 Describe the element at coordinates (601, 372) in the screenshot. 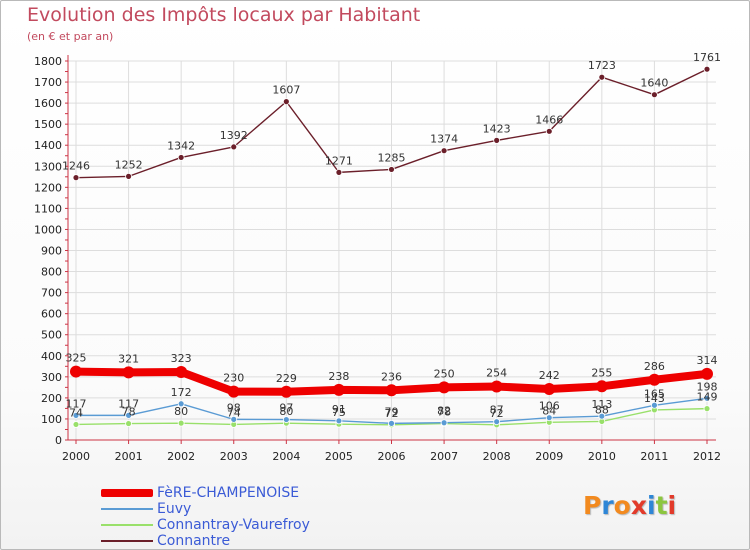

I see `data-label-f-re-champenoise: 255` at that location.